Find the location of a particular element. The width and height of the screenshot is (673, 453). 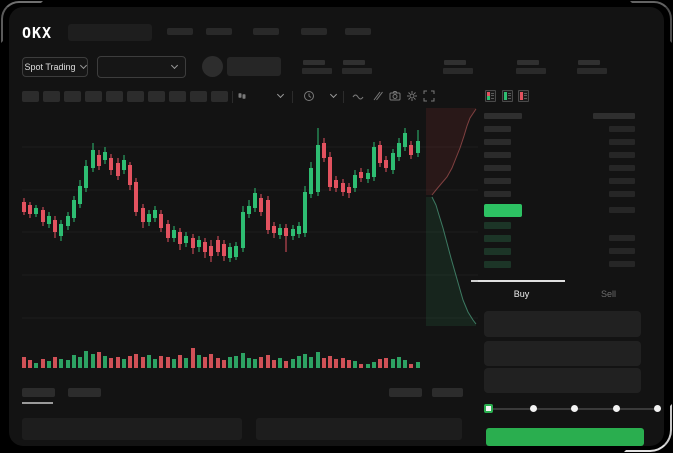

depth-asks-line is located at coordinates (454, 152).